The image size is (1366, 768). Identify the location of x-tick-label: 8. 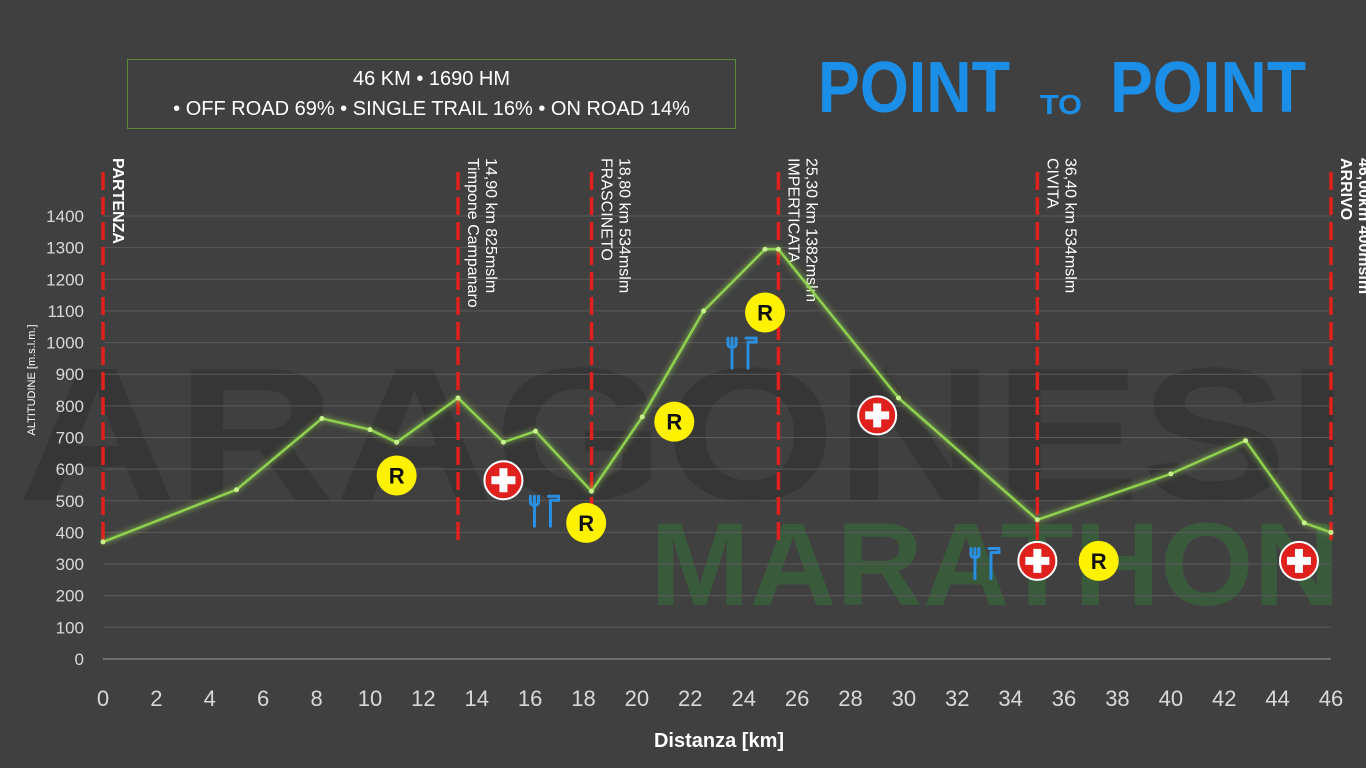
(316, 698).